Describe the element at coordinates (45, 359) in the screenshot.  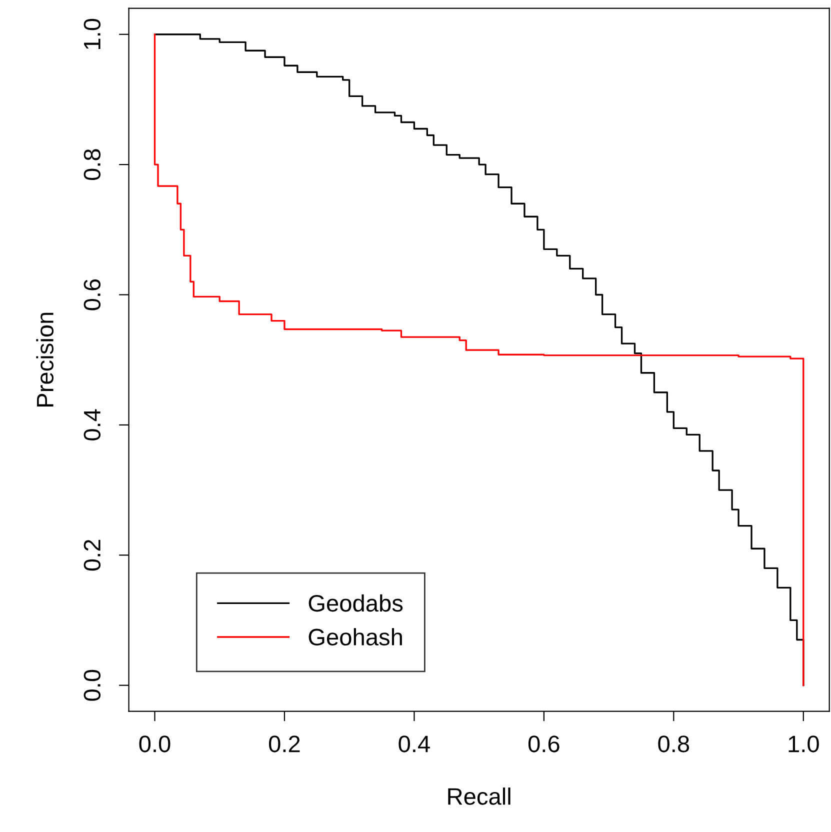
I see `y-axis-title: Precision` at that location.